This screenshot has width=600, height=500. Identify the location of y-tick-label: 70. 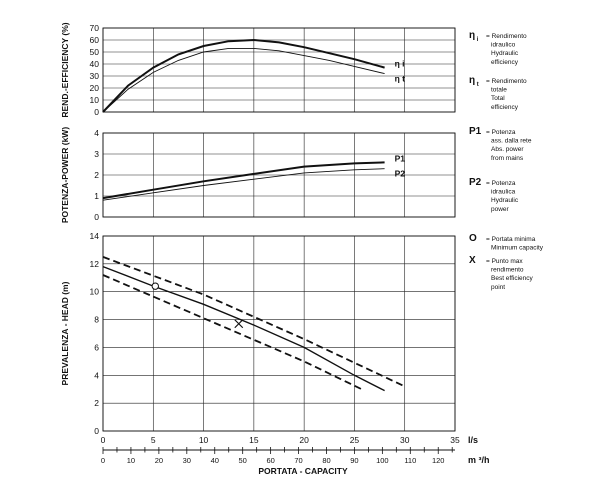
(95, 28).